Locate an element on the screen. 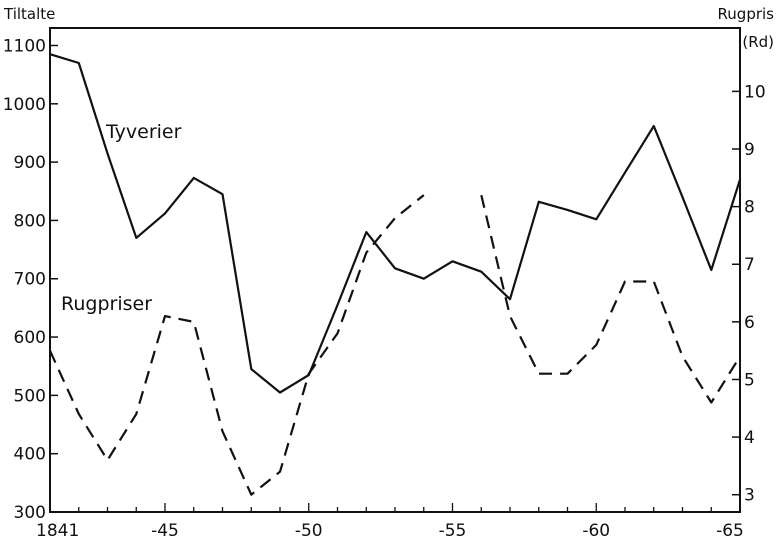 This screenshot has width=776, height=541. x-tick-label: -45 is located at coordinates (165, 531).